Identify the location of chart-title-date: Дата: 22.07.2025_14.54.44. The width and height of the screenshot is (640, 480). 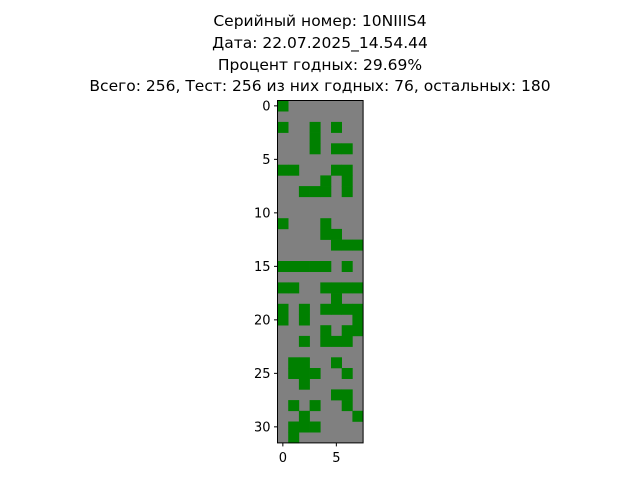
(320, 43).